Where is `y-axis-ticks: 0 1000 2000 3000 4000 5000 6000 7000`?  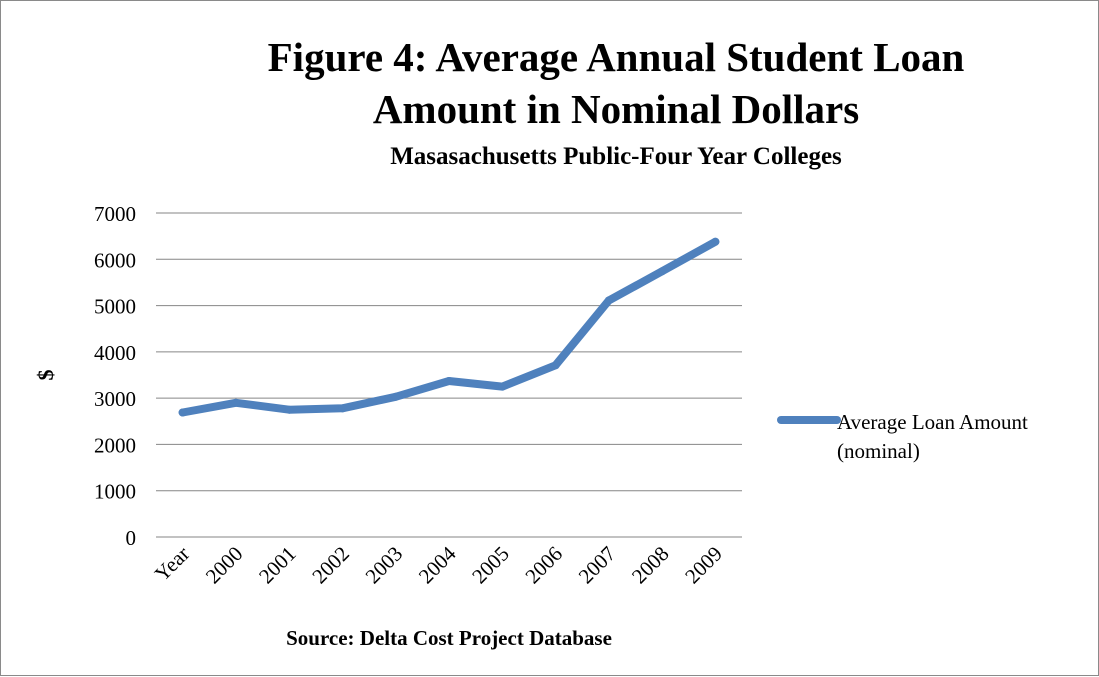 y-axis-ticks: 0 1000 2000 3000 4000 5000 6000 7000 is located at coordinates (115, 376).